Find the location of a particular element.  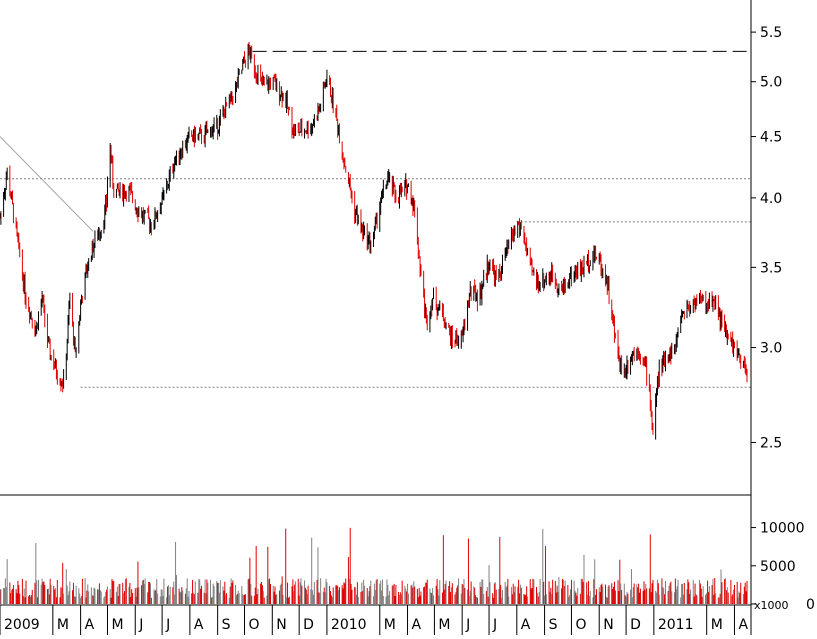

price-tick-label: 5.5 is located at coordinates (771, 33).